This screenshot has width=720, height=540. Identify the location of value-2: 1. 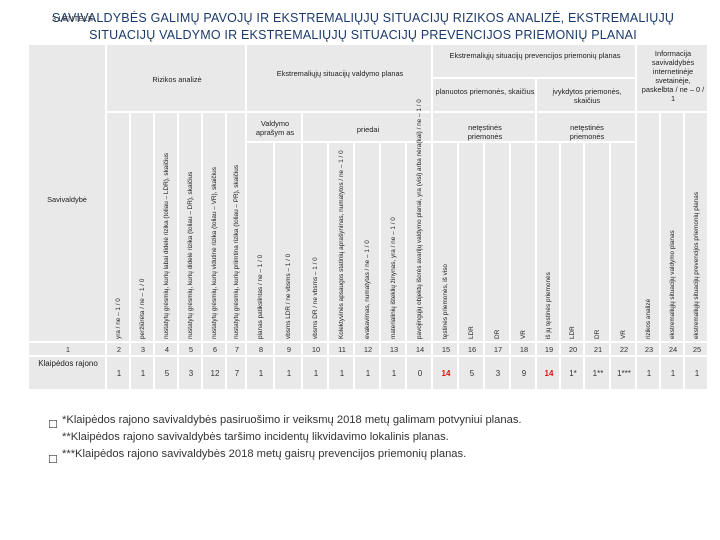
(119, 373).